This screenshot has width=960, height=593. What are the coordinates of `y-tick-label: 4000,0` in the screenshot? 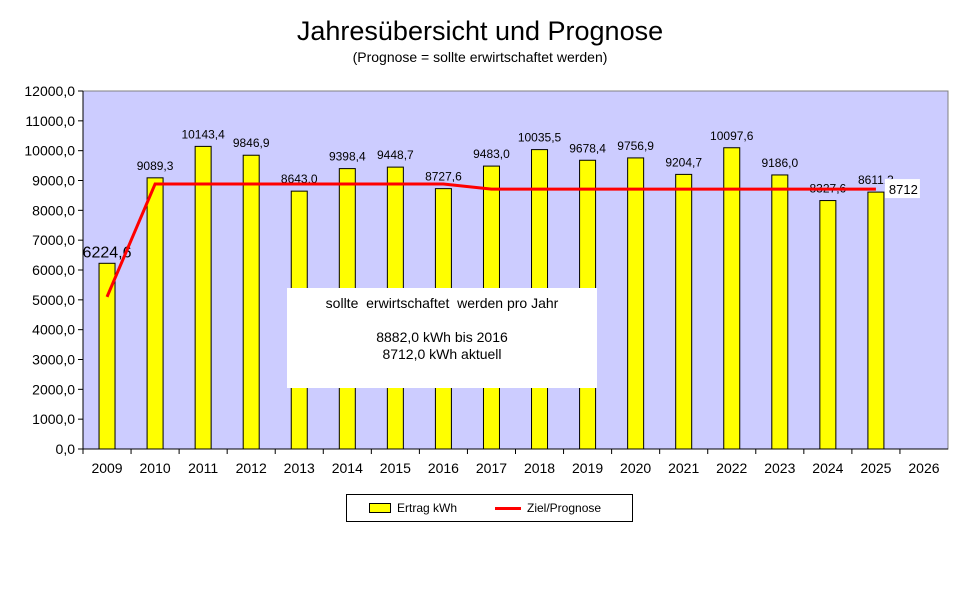 It's located at (53, 330).